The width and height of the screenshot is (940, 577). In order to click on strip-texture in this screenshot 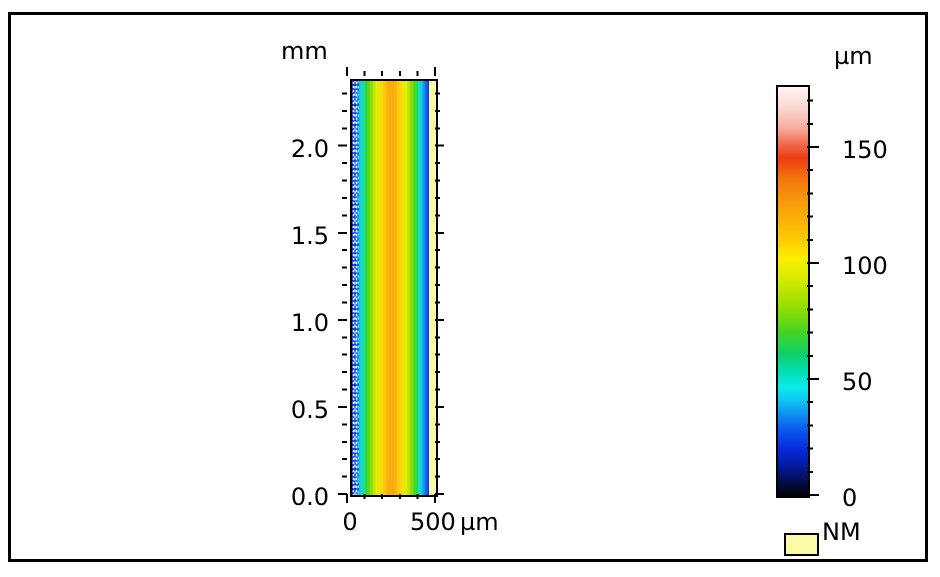, I will do `click(390, 288)`.